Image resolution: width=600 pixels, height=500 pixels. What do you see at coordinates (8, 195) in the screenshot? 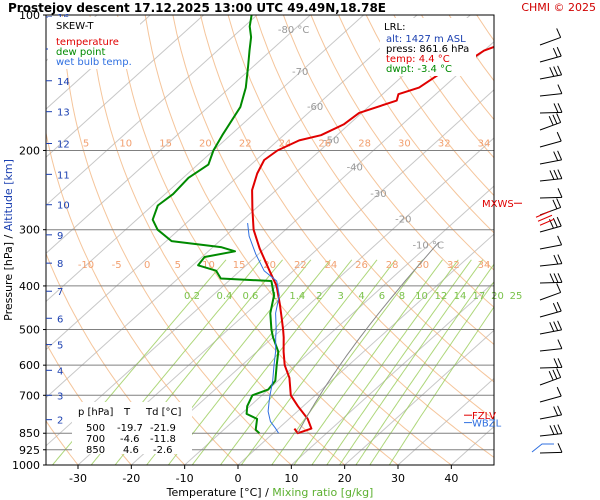
I see `y-axis-label-altitude: Altitude [km]` at bounding box center [8, 195].